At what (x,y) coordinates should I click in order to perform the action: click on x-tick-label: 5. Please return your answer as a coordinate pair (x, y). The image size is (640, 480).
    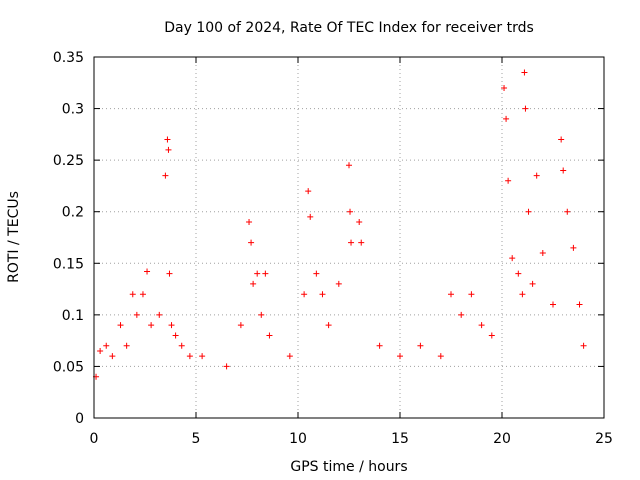
    Looking at the image, I should click on (196, 439).